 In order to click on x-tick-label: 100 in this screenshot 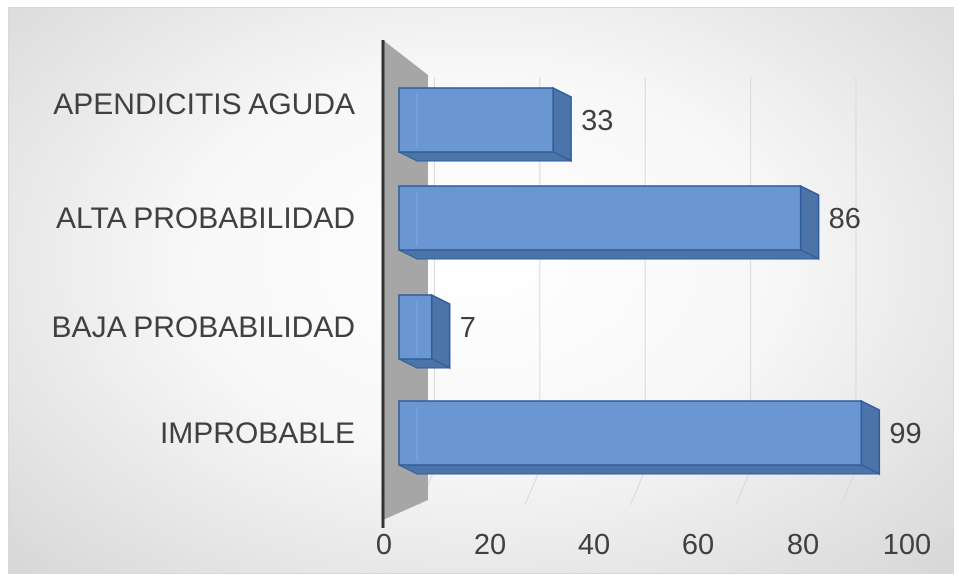, I will do `click(907, 545)`.